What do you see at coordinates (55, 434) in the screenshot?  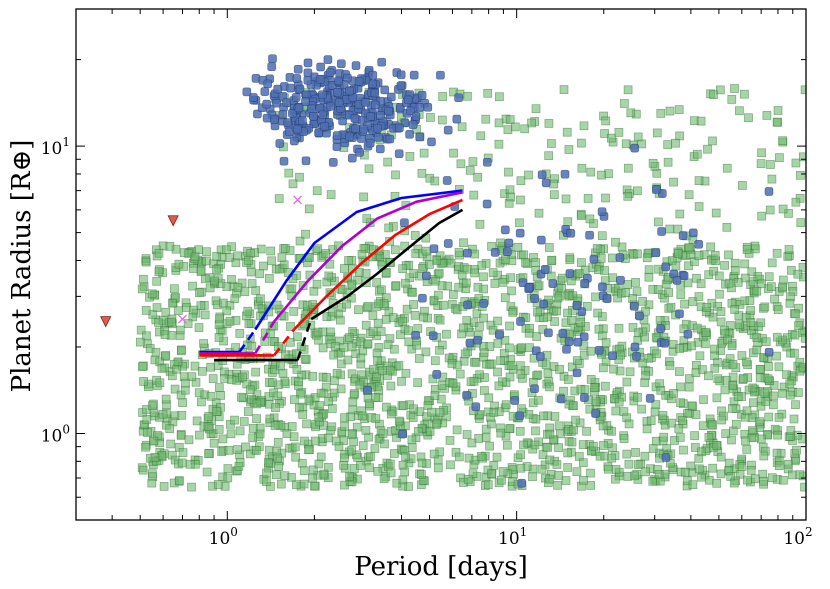 I see `y-tick-label: 100` at bounding box center [55, 434].